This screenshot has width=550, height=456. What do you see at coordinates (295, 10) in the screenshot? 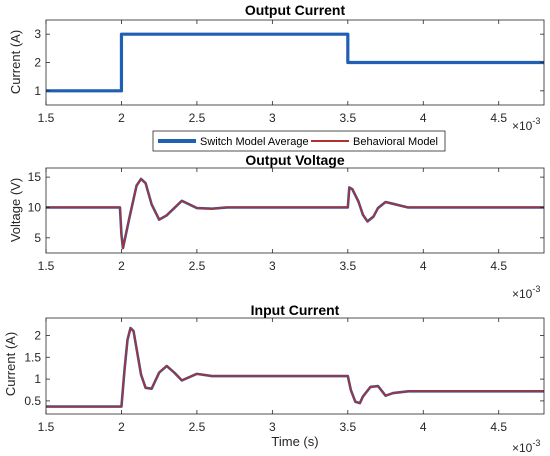
I see `plot-title: Output Current` at bounding box center [295, 10].